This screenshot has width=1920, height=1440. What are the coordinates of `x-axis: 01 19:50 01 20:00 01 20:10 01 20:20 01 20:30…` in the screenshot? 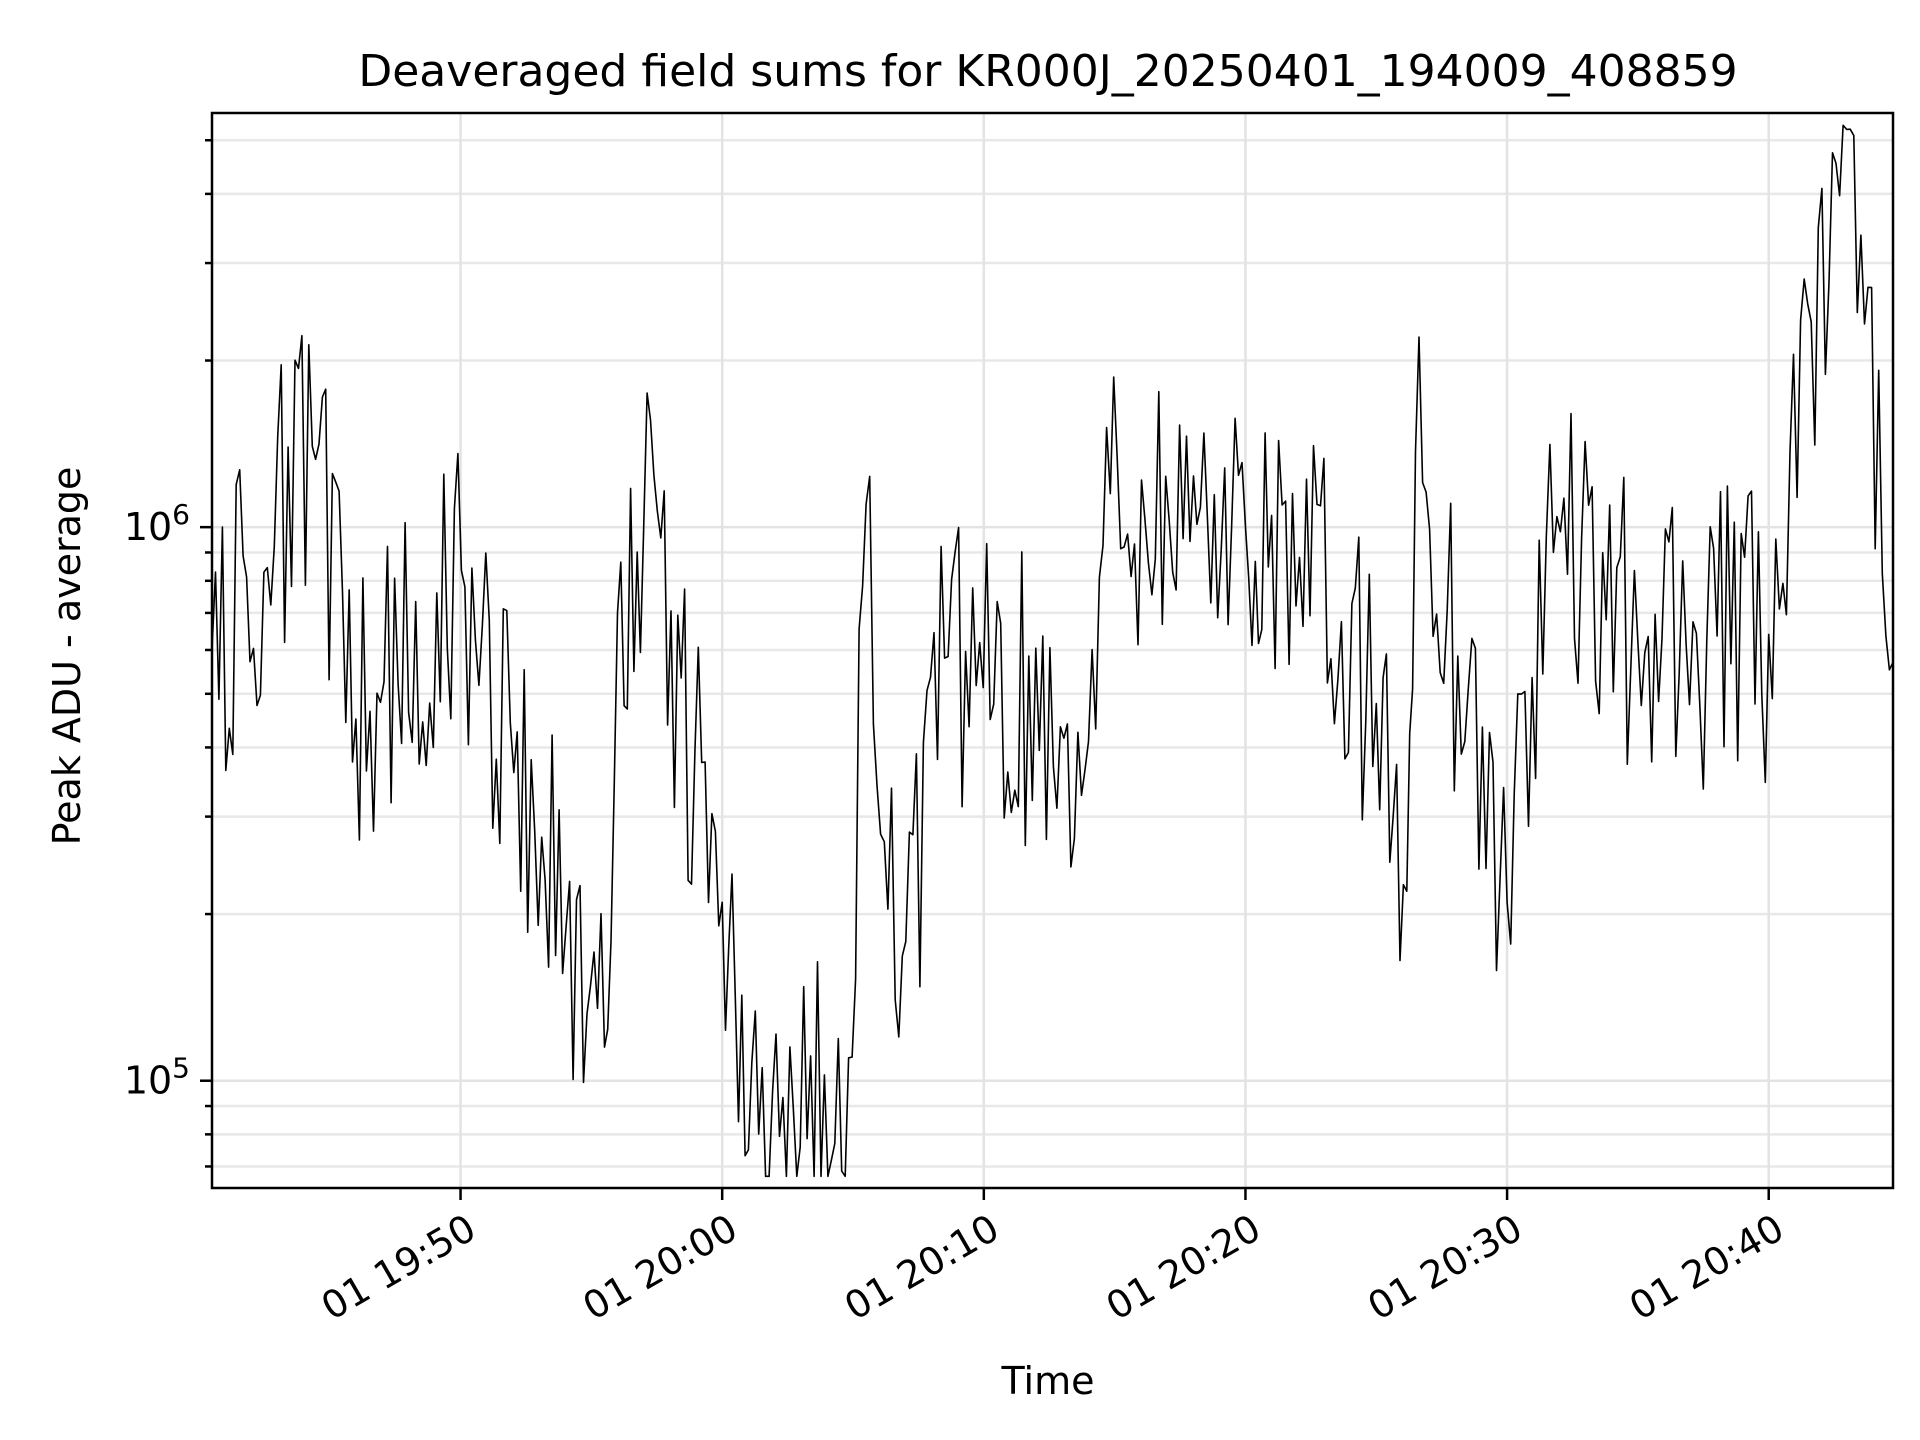 It's located at (1052, 1258).